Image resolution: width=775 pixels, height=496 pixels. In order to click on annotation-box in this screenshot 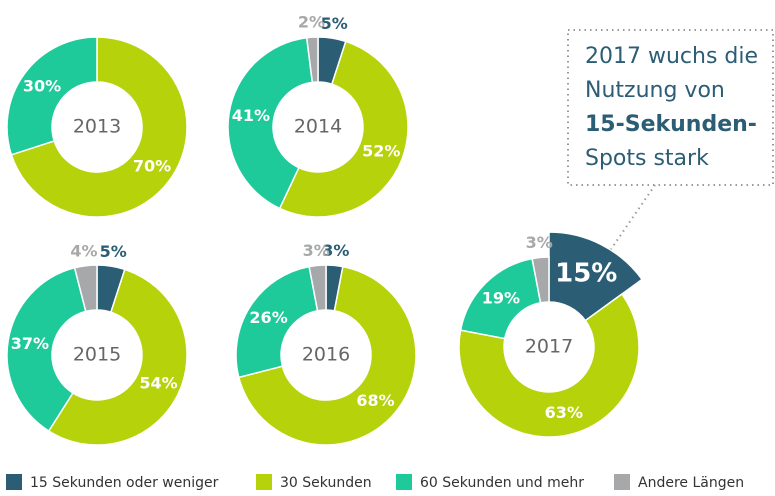, I will do `click(670, 107)`.